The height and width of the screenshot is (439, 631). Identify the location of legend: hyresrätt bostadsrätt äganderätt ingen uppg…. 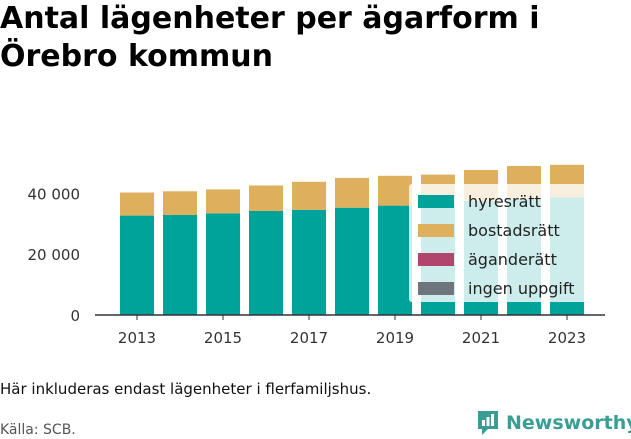
(501, 243).